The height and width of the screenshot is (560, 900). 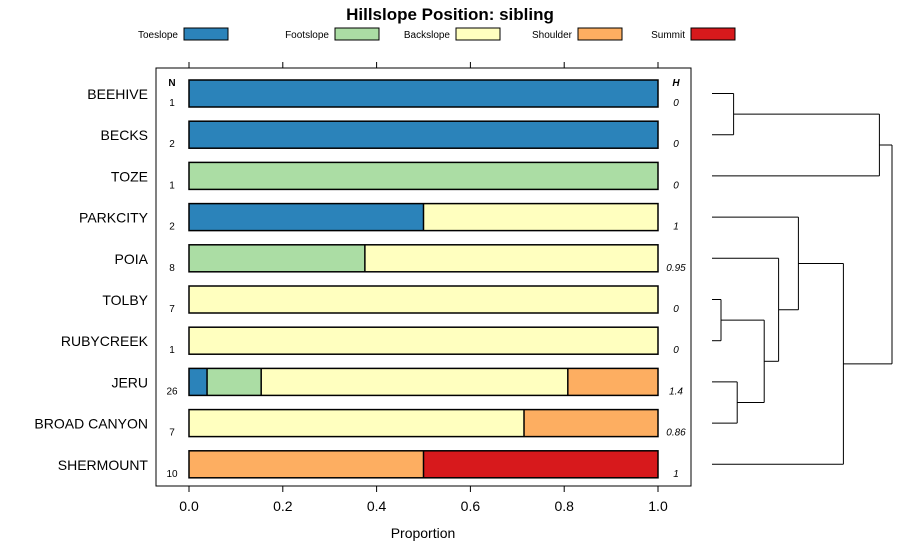 What do you see at coordinates (423, 65) in the screenshot?
I see `top-axis-ticks` at bounding box center [423, 65].